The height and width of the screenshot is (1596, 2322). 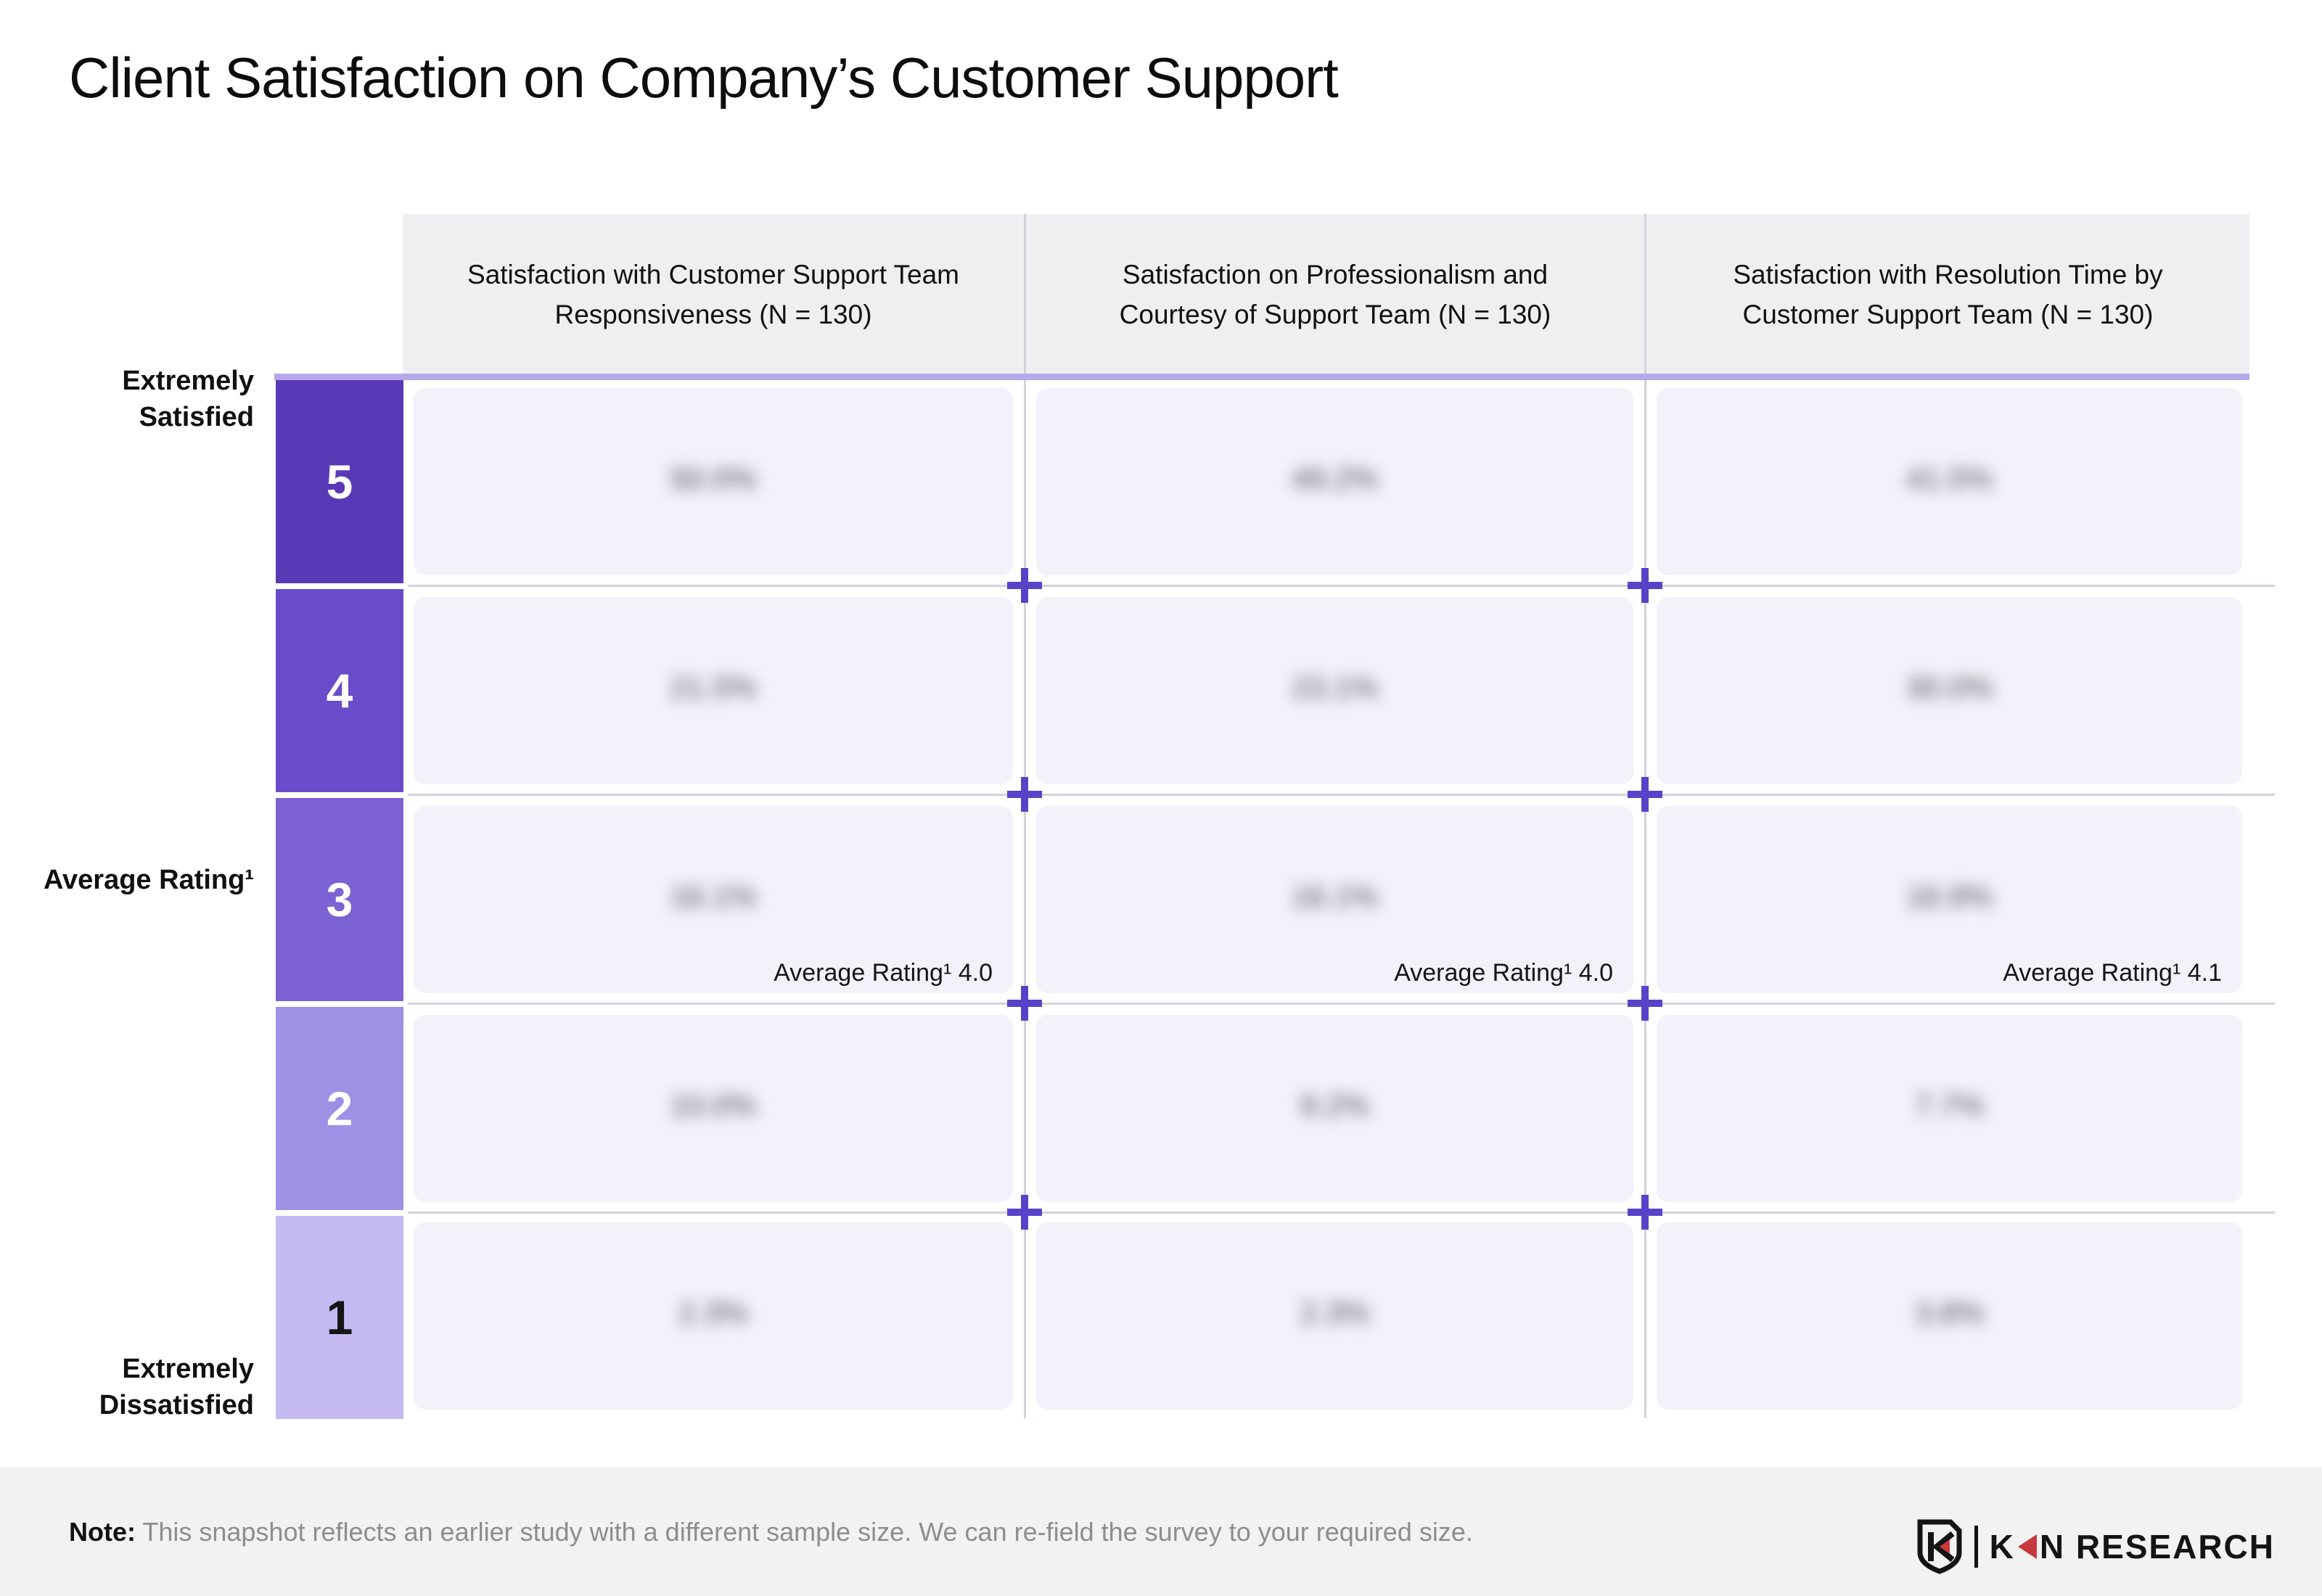 I want to click on ken-research-logo: K N RESEARCH, so click(x=2095, y=1547).